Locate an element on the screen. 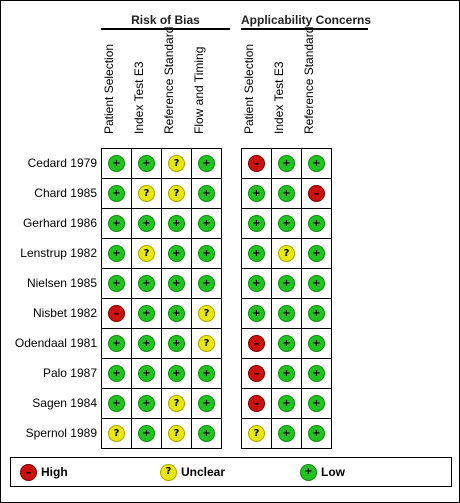 This screenshot has width=460, height=503. group-header-applicability-concerns: Applicability Concerns is located at coordinates (306, 21).